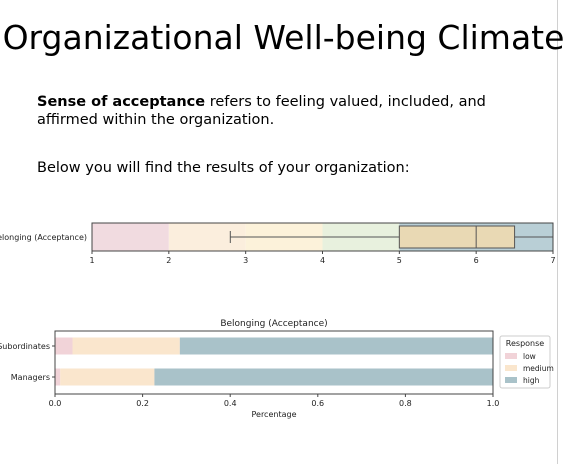  What do you see at coordinates (25, 346) in the screenshot?
I see `bar-category-label-subordinates: Subordinates` at bounding box center [25, 346].